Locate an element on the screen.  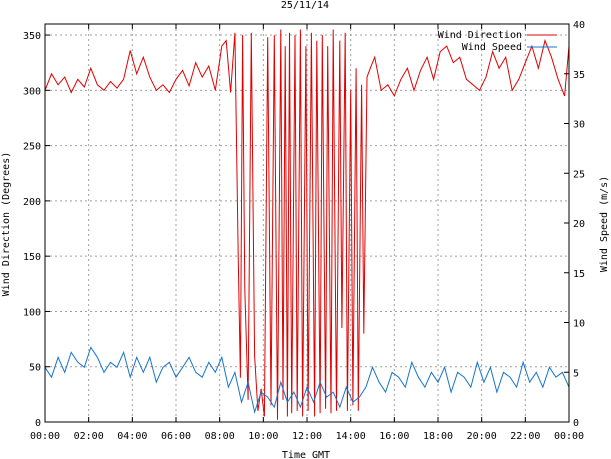
x-tick-label: 12:00 is located at coordinates (307, 436).